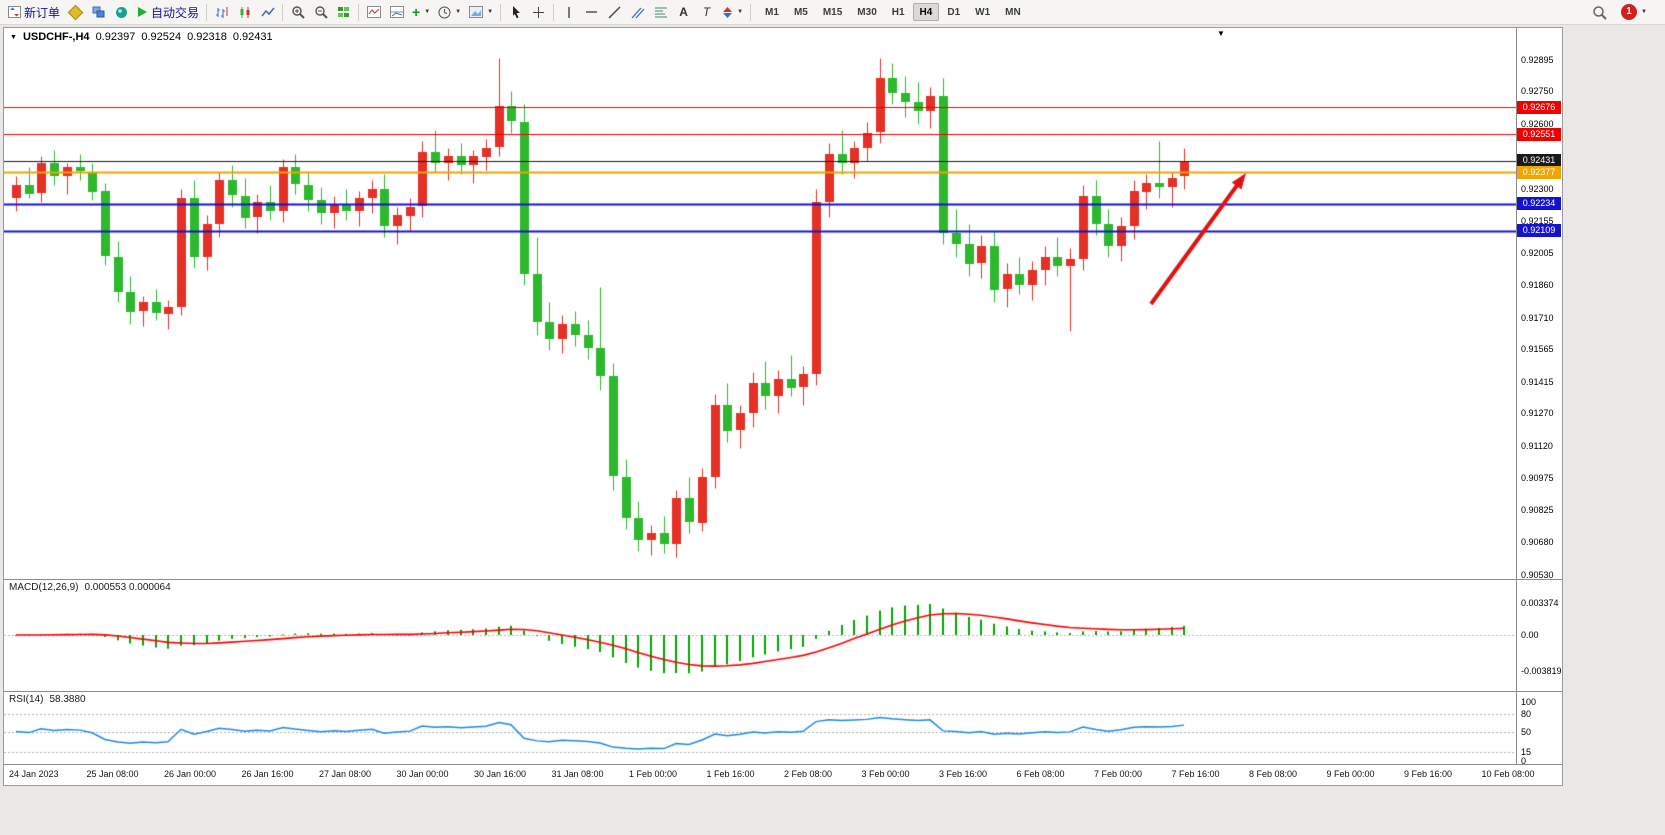 This screenshot has height=835, width=1665. Describe the element at coordinates (760, 727) in the screenshot. I see `rsi-chart-canvas` at that location.